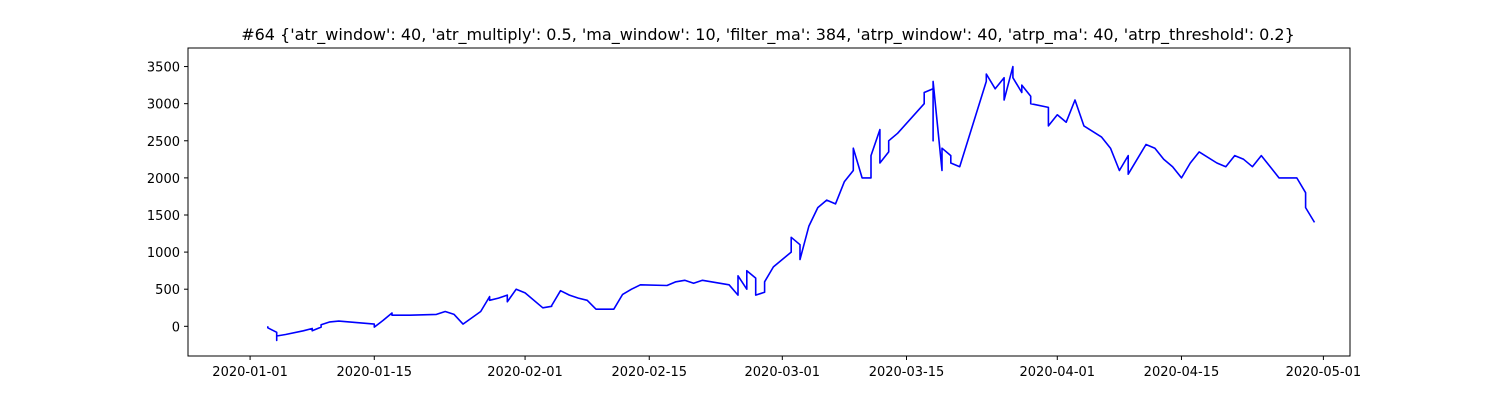  I want to click on y-tick-label: 2000, so click(163, 179).